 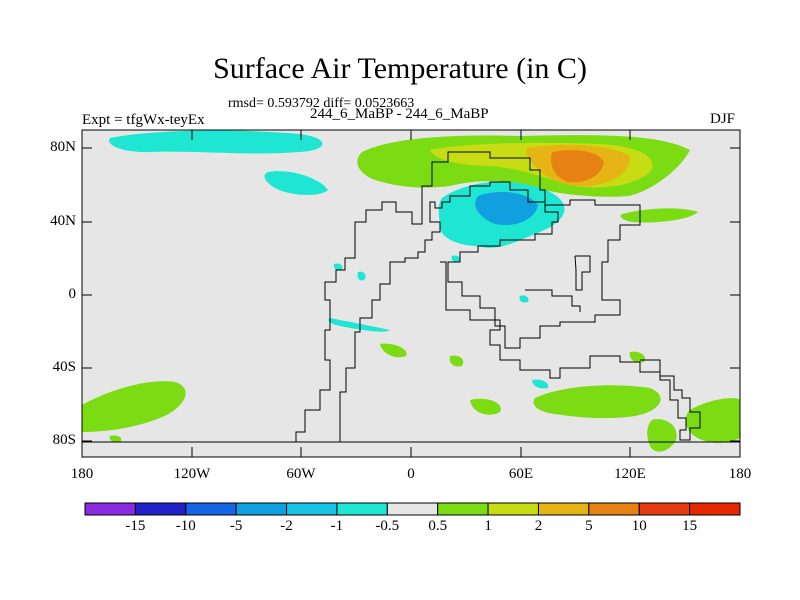 What do you see at coordinates (72, 294) in the screenshot?
I see `lat-label-0: 0` at bounding box center [72, 294].